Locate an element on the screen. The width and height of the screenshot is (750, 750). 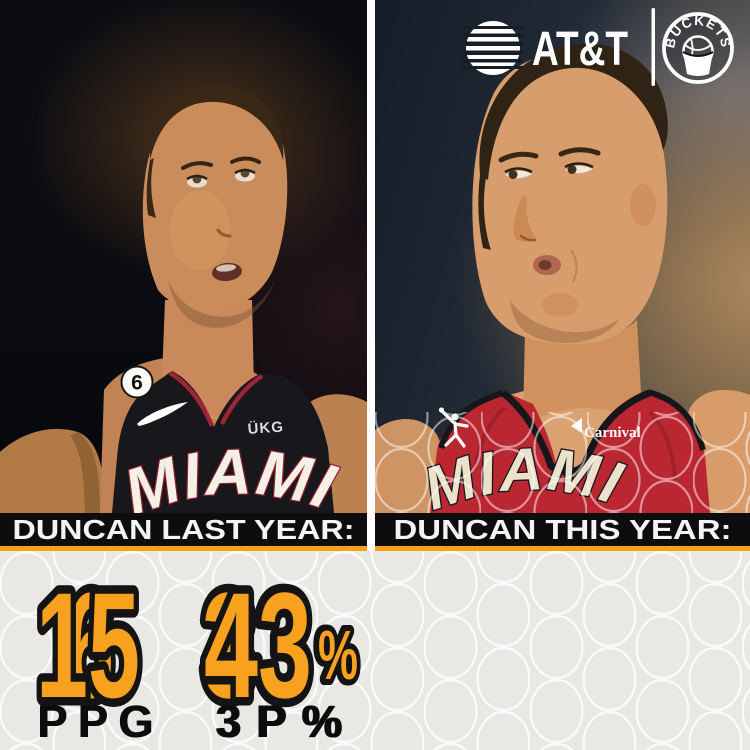
label-last-year: DUNCAN LAST YEAR: is located at coordinates (184, 529).